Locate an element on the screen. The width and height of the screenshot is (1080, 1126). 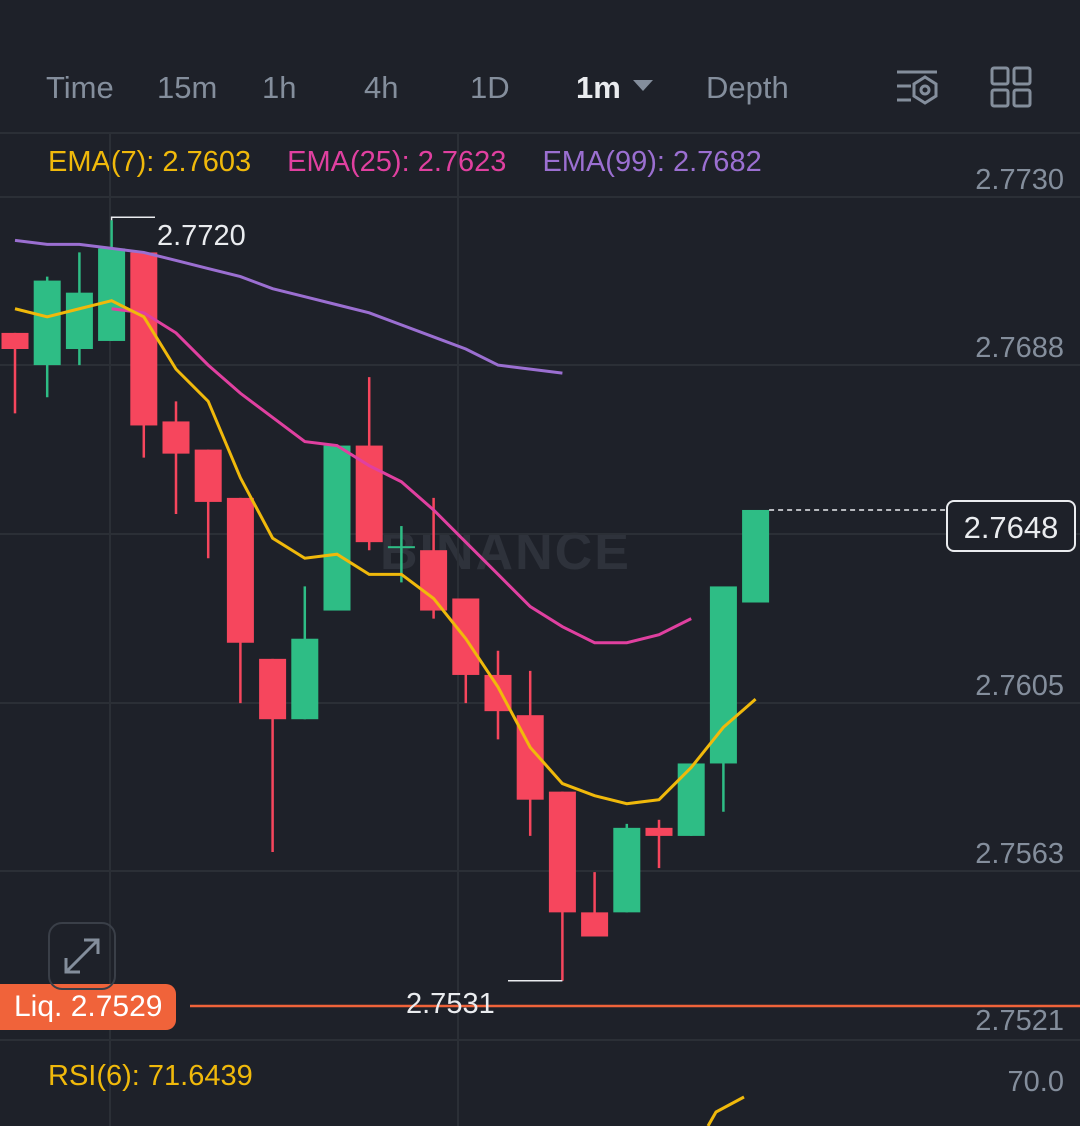
toolbar-divider is located at coordinates (540, 133).